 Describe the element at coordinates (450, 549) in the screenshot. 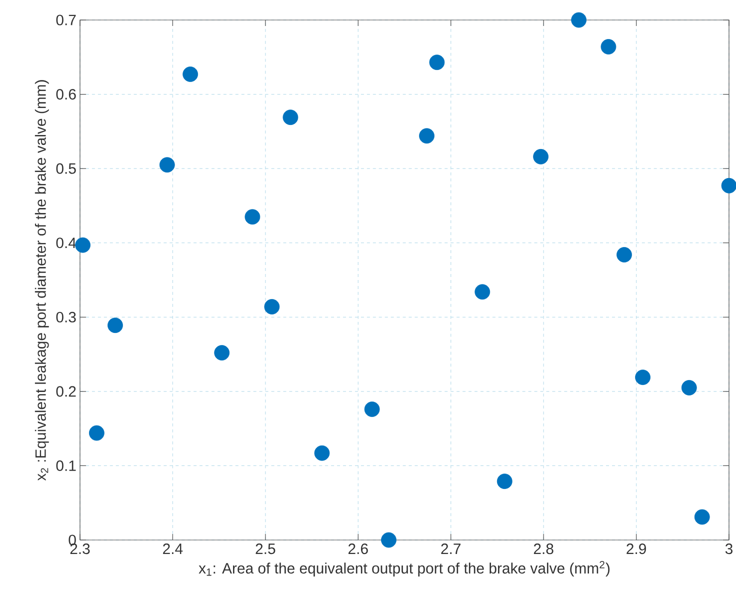

I see `x-tick-label: 2.7` at that location.